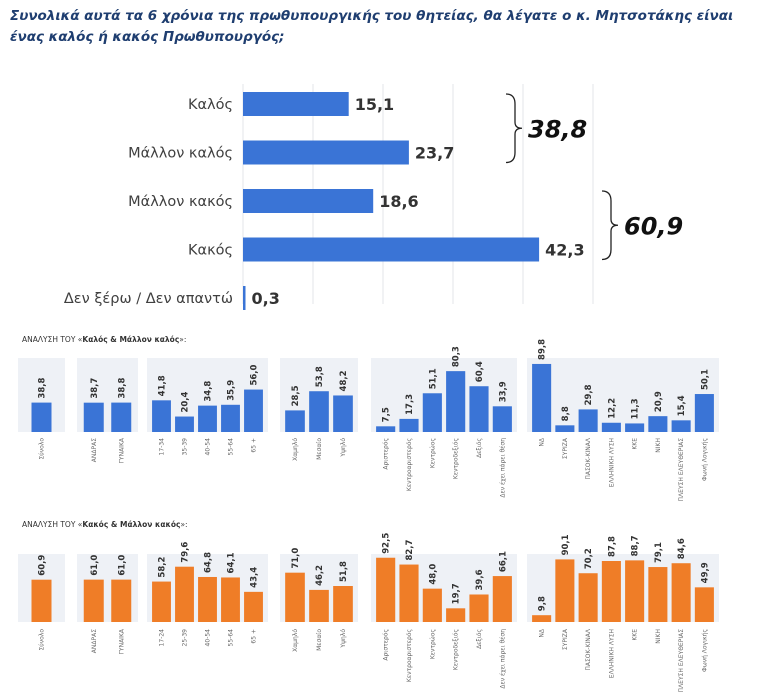 This screenshot has width=768, height=694. Describe the element at coordinates (121, 641) in the screenshot. I see `category-label: ΓΥΝΑΙΚΑ` at that location.